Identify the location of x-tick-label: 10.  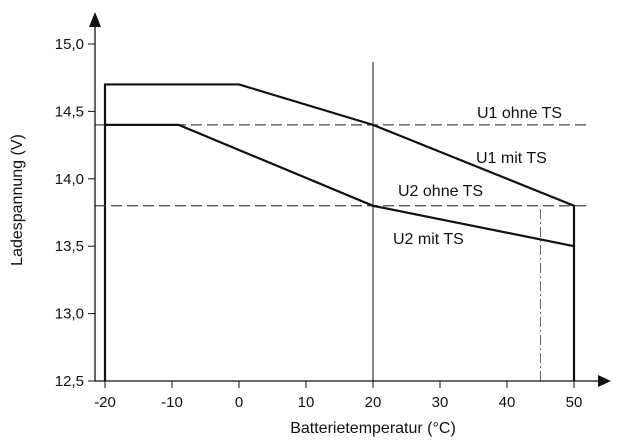
(306, 402).